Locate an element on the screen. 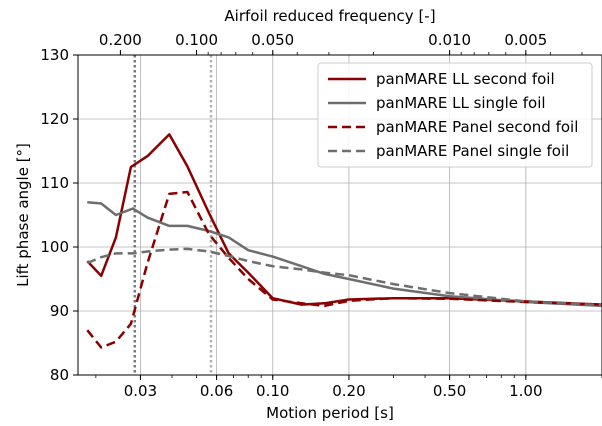 Image resolution: width=602 pixels, height=426 pixels. legend-label: panMARE Panel second foil is located at coordinates (477, 127).